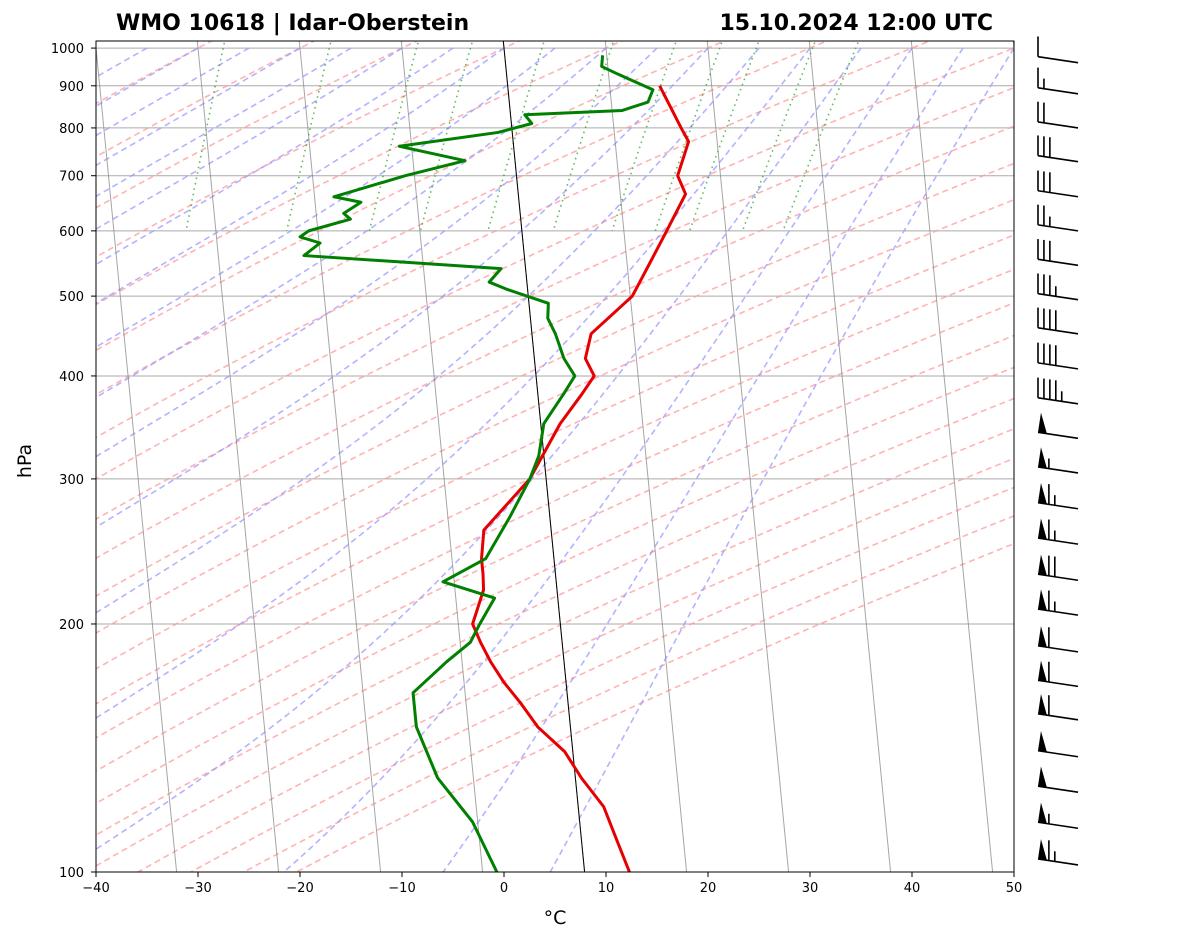 Image resolution: width=1181 pixels, height=941 pixels. Describe the element at coordinates (71, 377) in the screenshot. I see `y-tick-label: 400` at that location.